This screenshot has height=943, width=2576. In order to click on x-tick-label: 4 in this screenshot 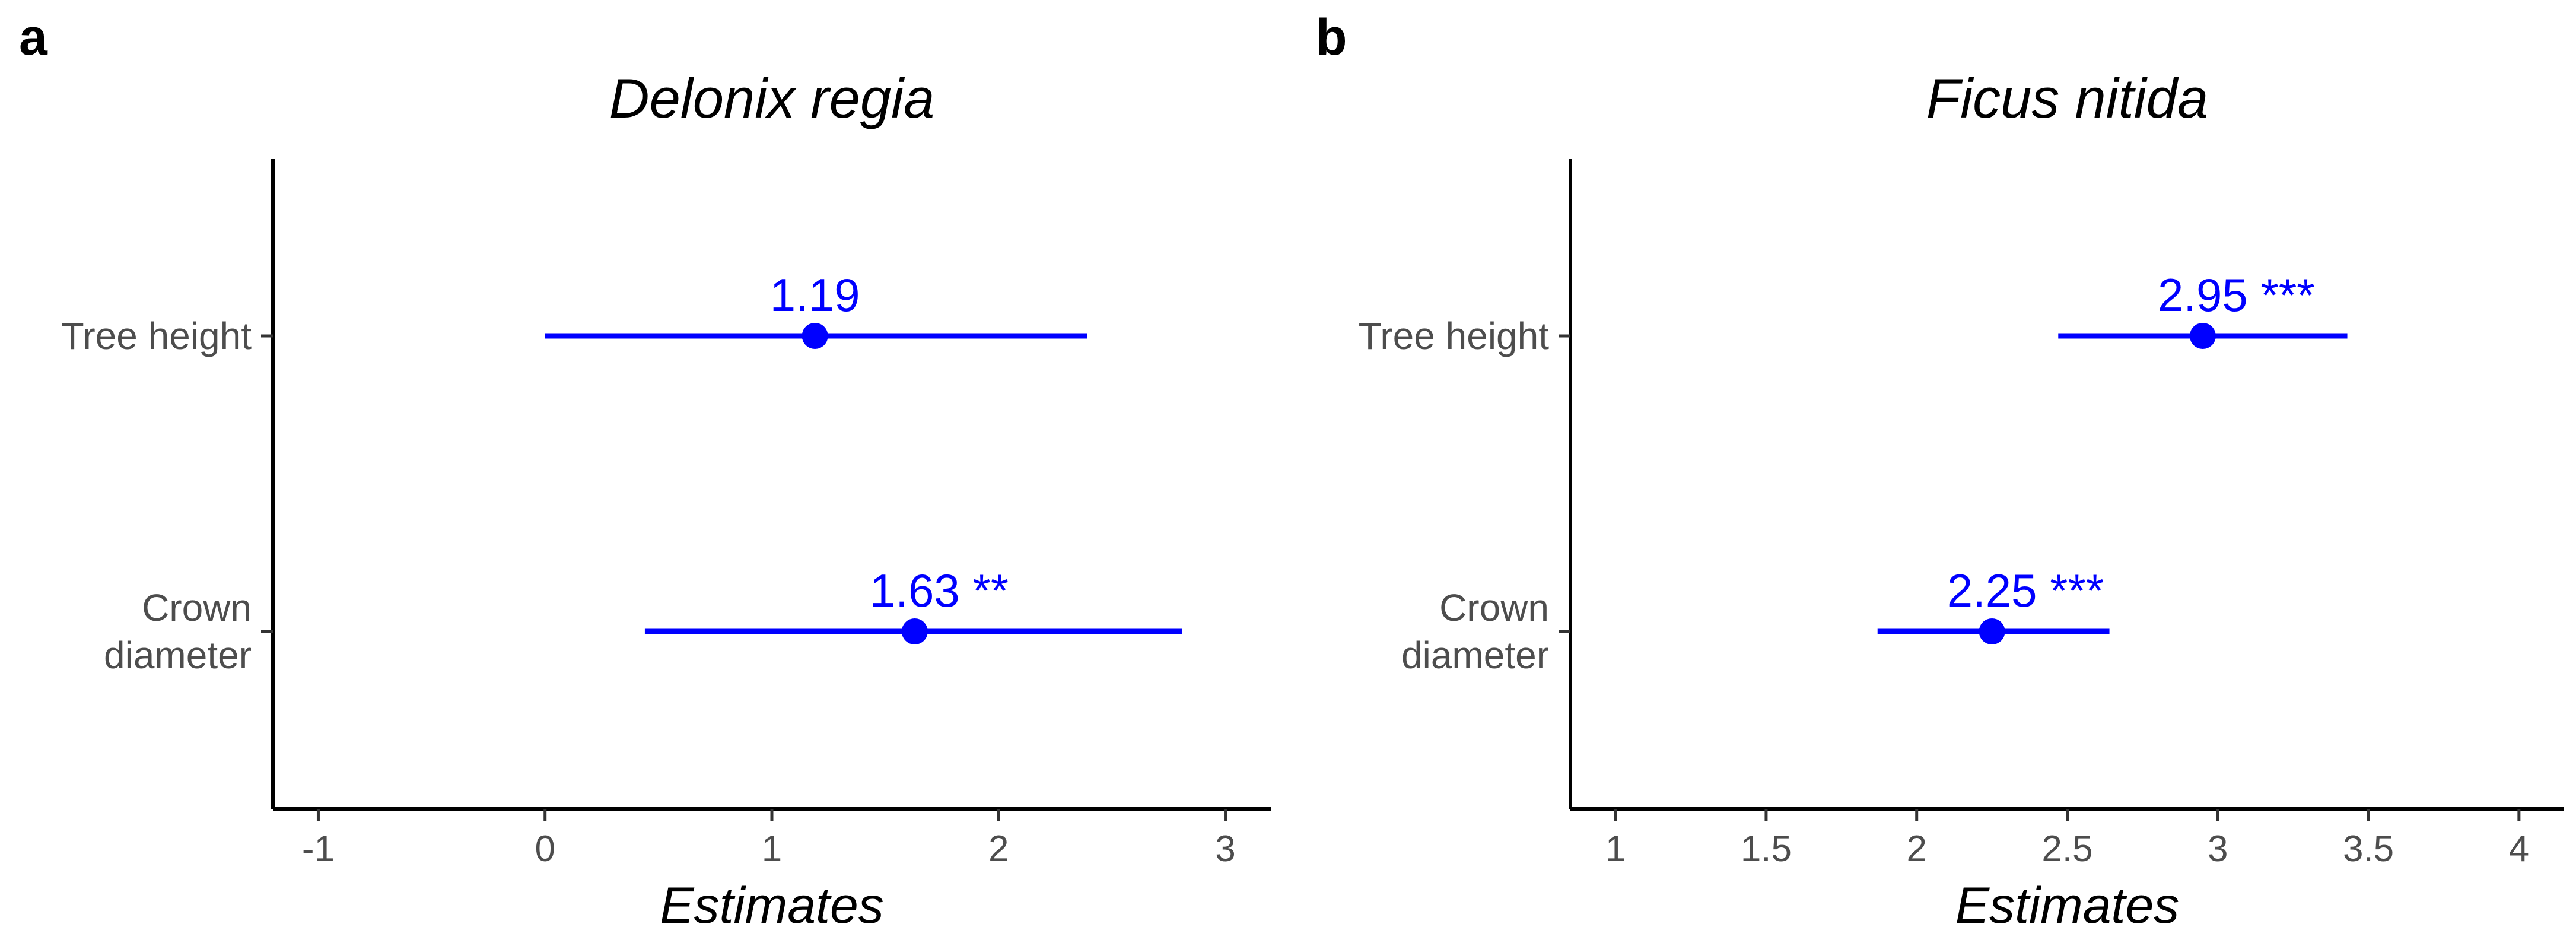, I will do `click(2519, 848)`.